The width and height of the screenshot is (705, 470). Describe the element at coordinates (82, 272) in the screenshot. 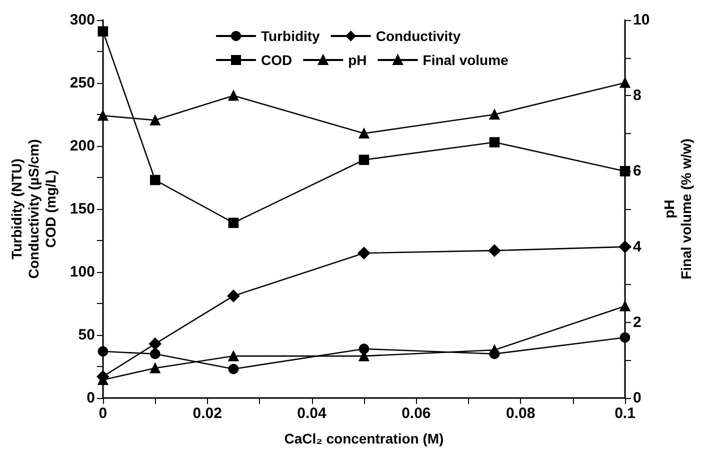

I see `y-tick-label: 100` at that location.